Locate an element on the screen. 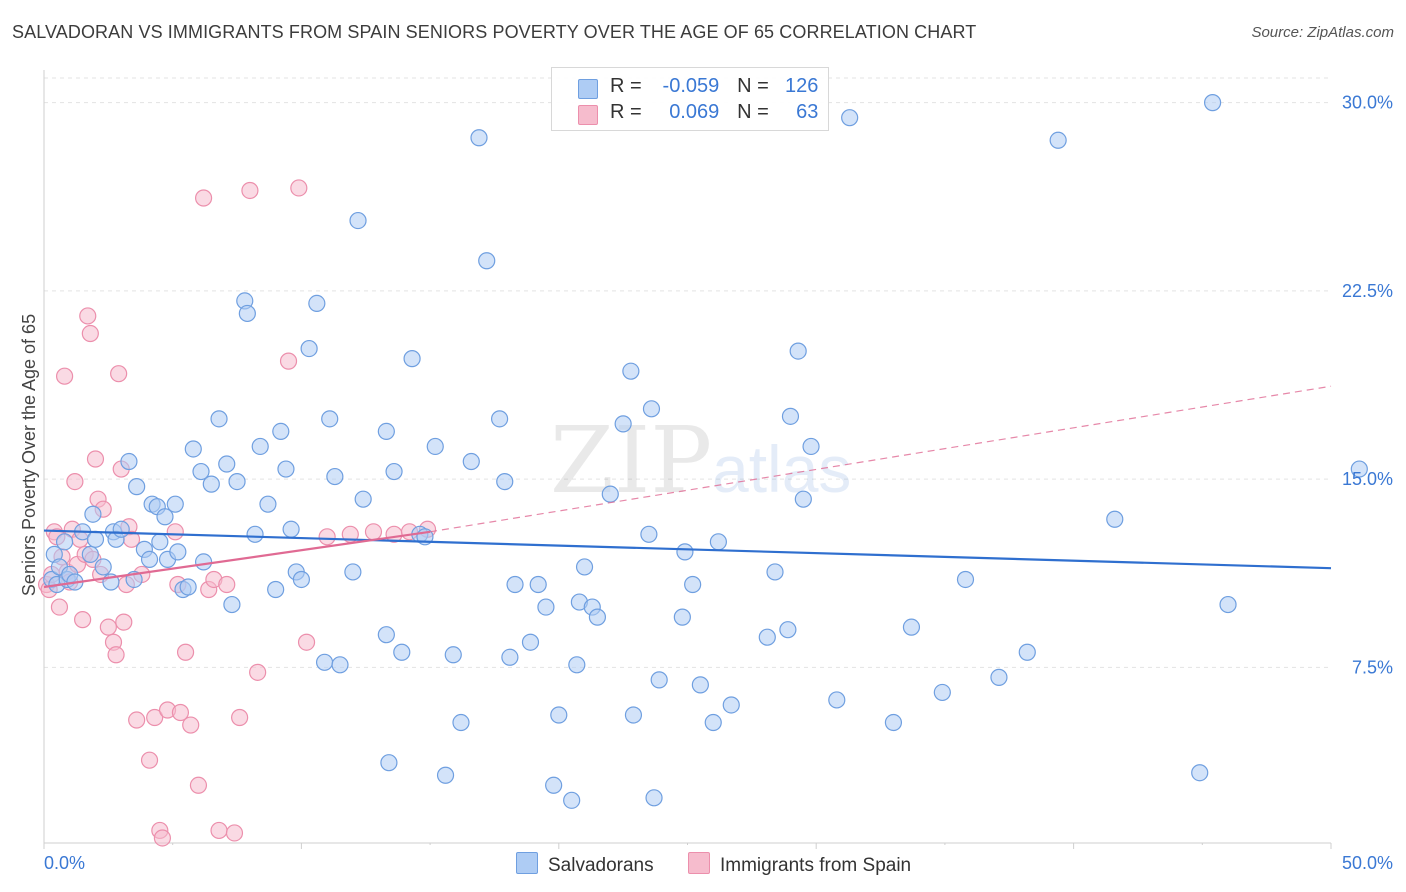 The width and height of the screenshot is (1406, 892). legend-r-value: 0.069 is located at coordinates (694, 112).